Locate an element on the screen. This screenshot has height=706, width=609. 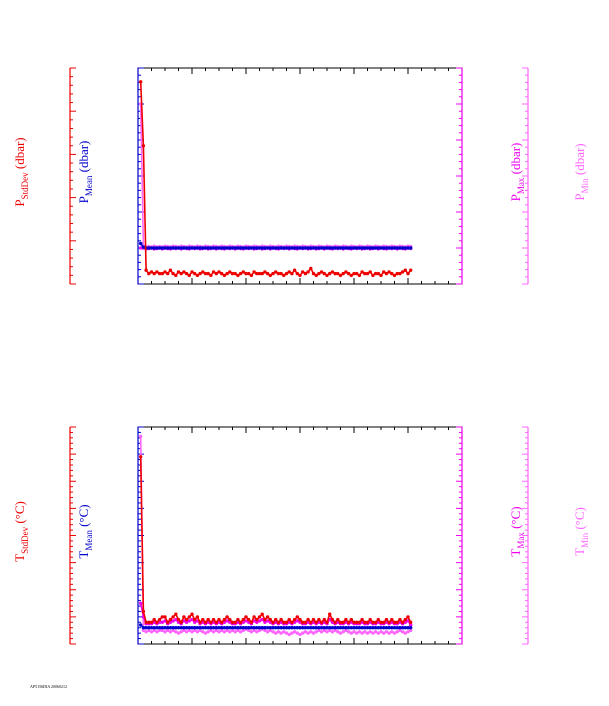
max-data-point is located at coordinates (411, 625).